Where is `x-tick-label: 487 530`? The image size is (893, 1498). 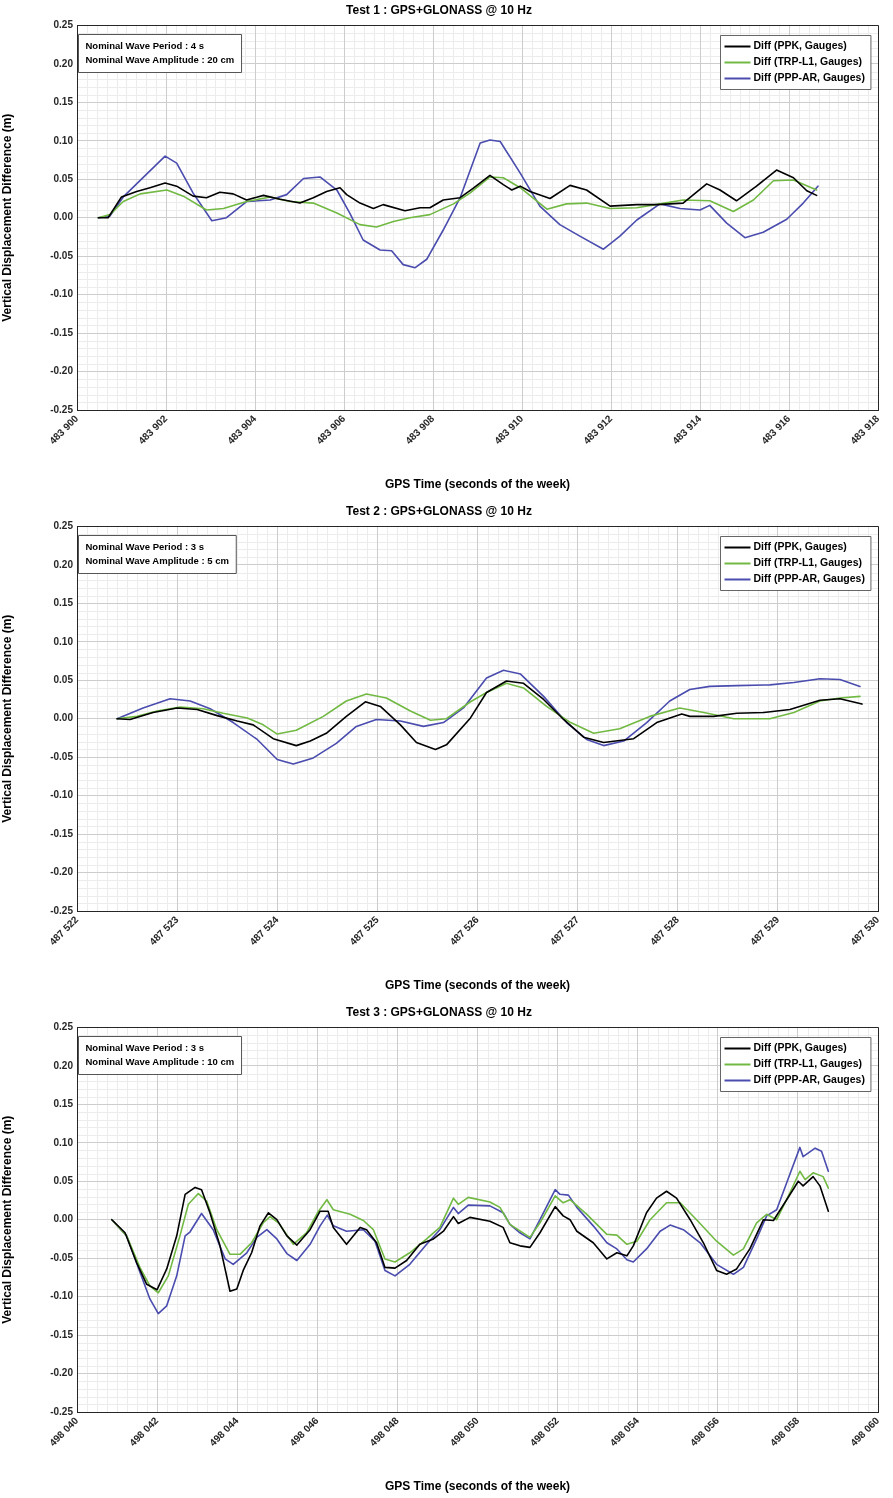 x-tick-label: 487 530 is located at coordinates (865, 930).